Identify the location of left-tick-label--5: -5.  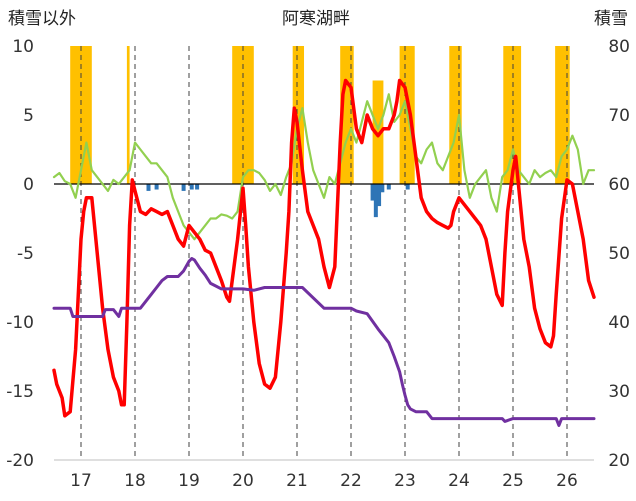
(25, 254).